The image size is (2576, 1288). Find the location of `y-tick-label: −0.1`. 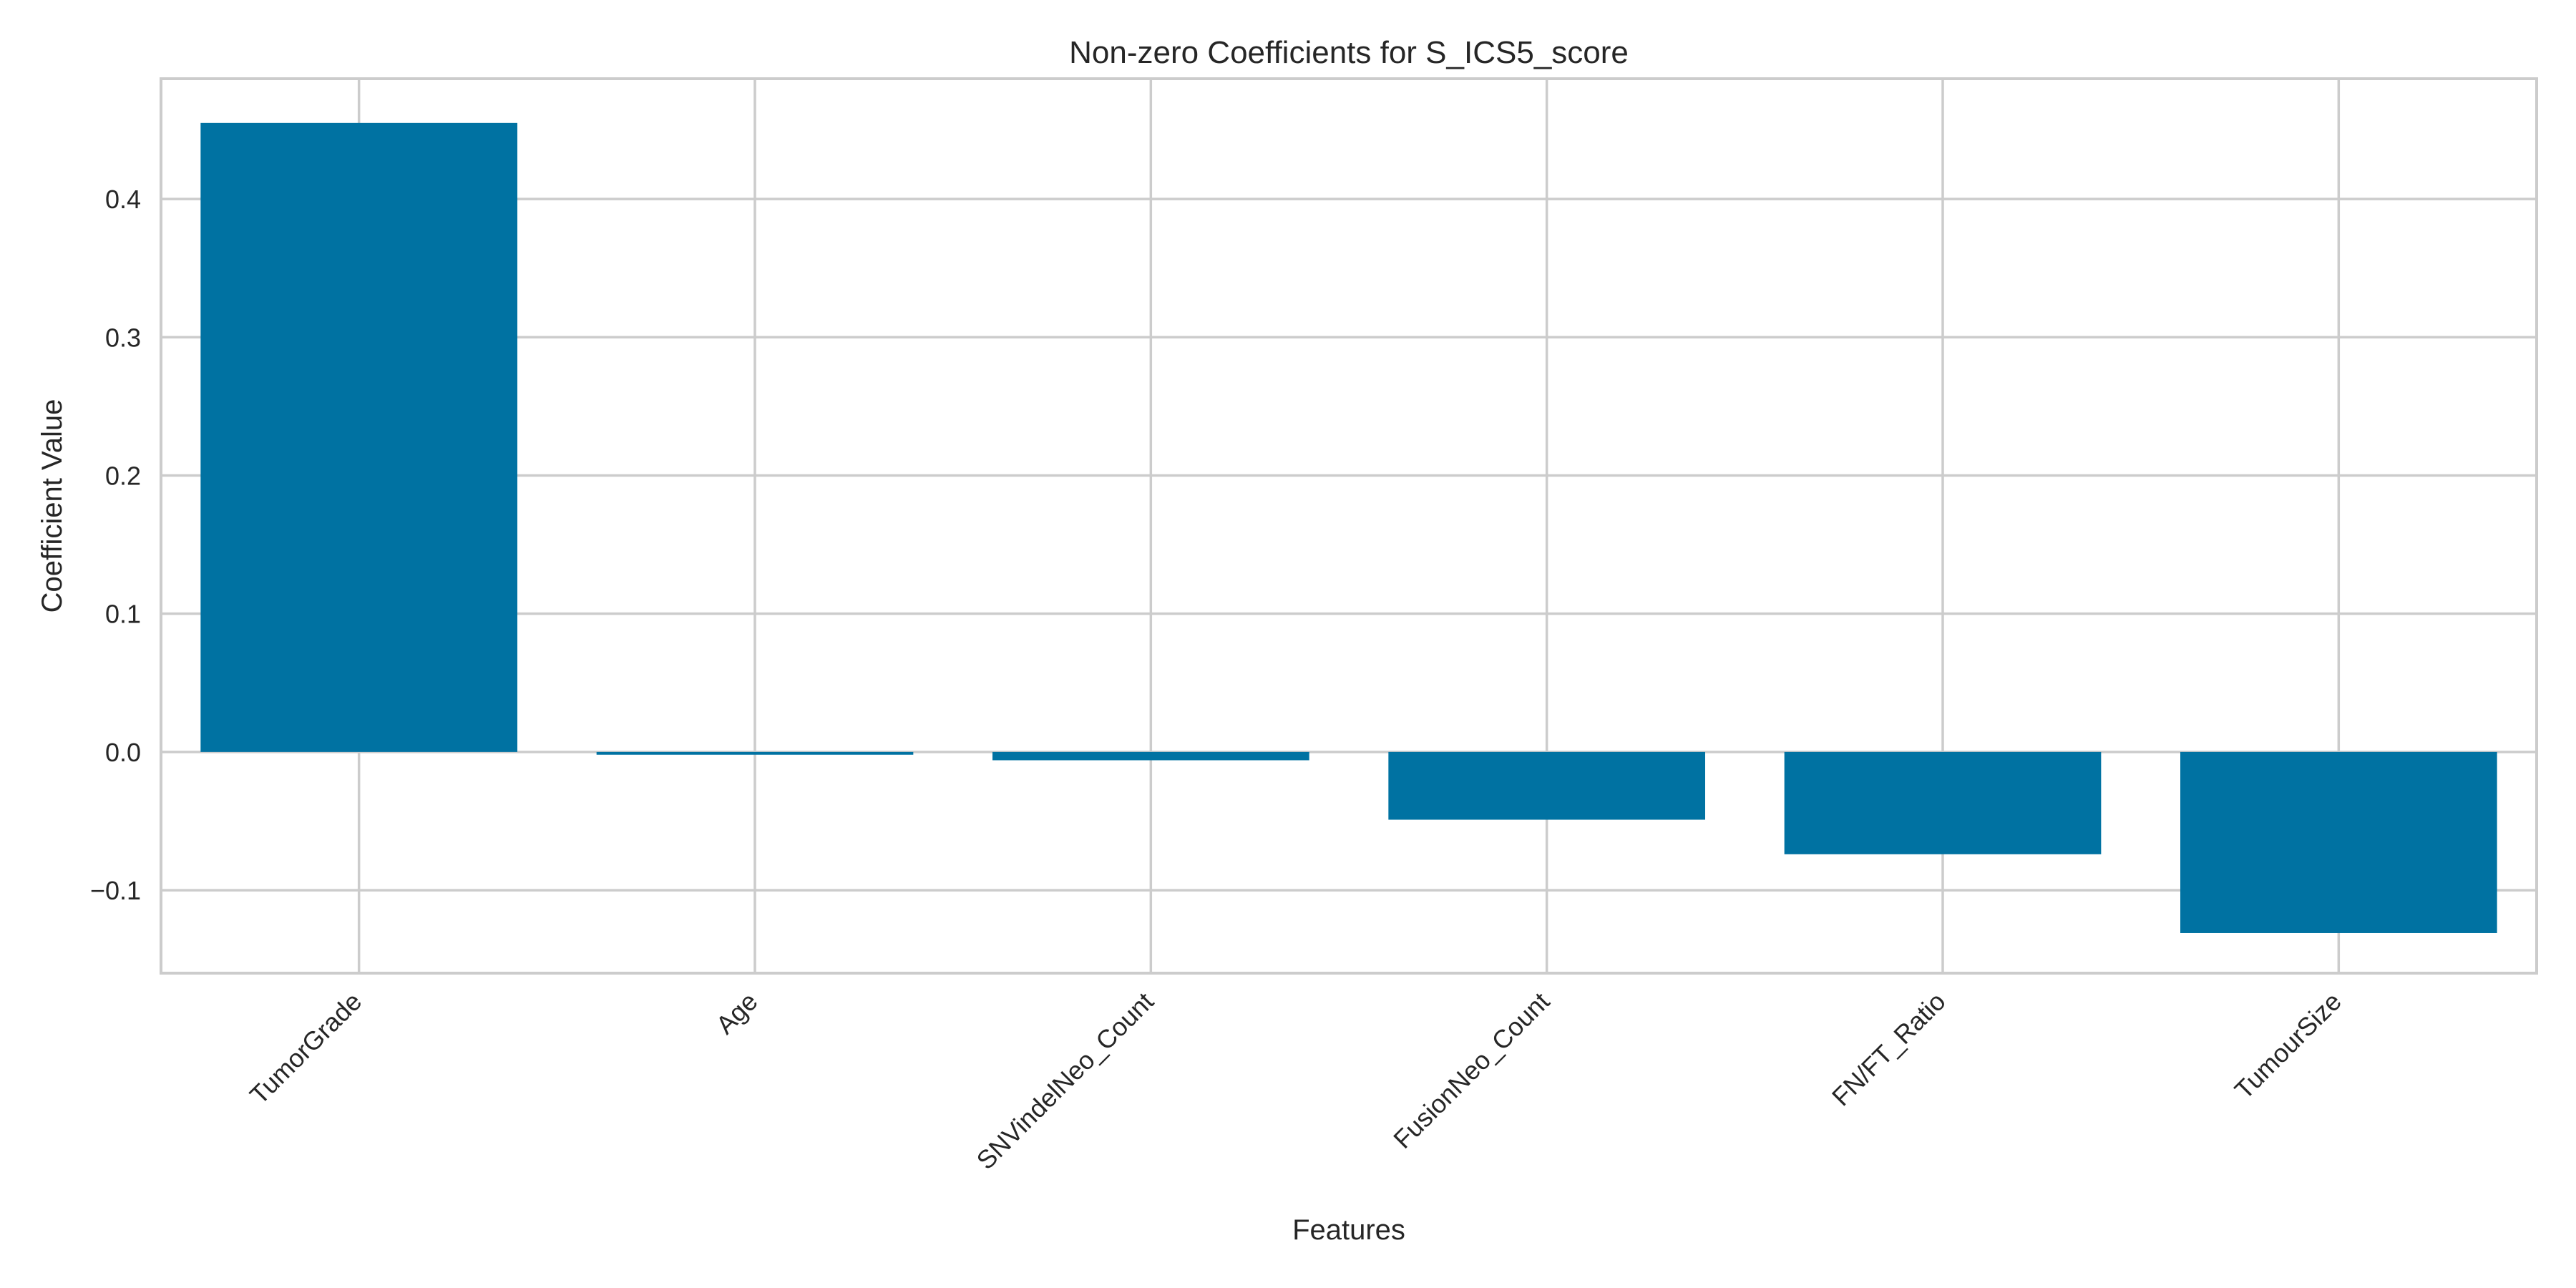

y-tick-label: −0.1 is located at coordinates (115, 890).